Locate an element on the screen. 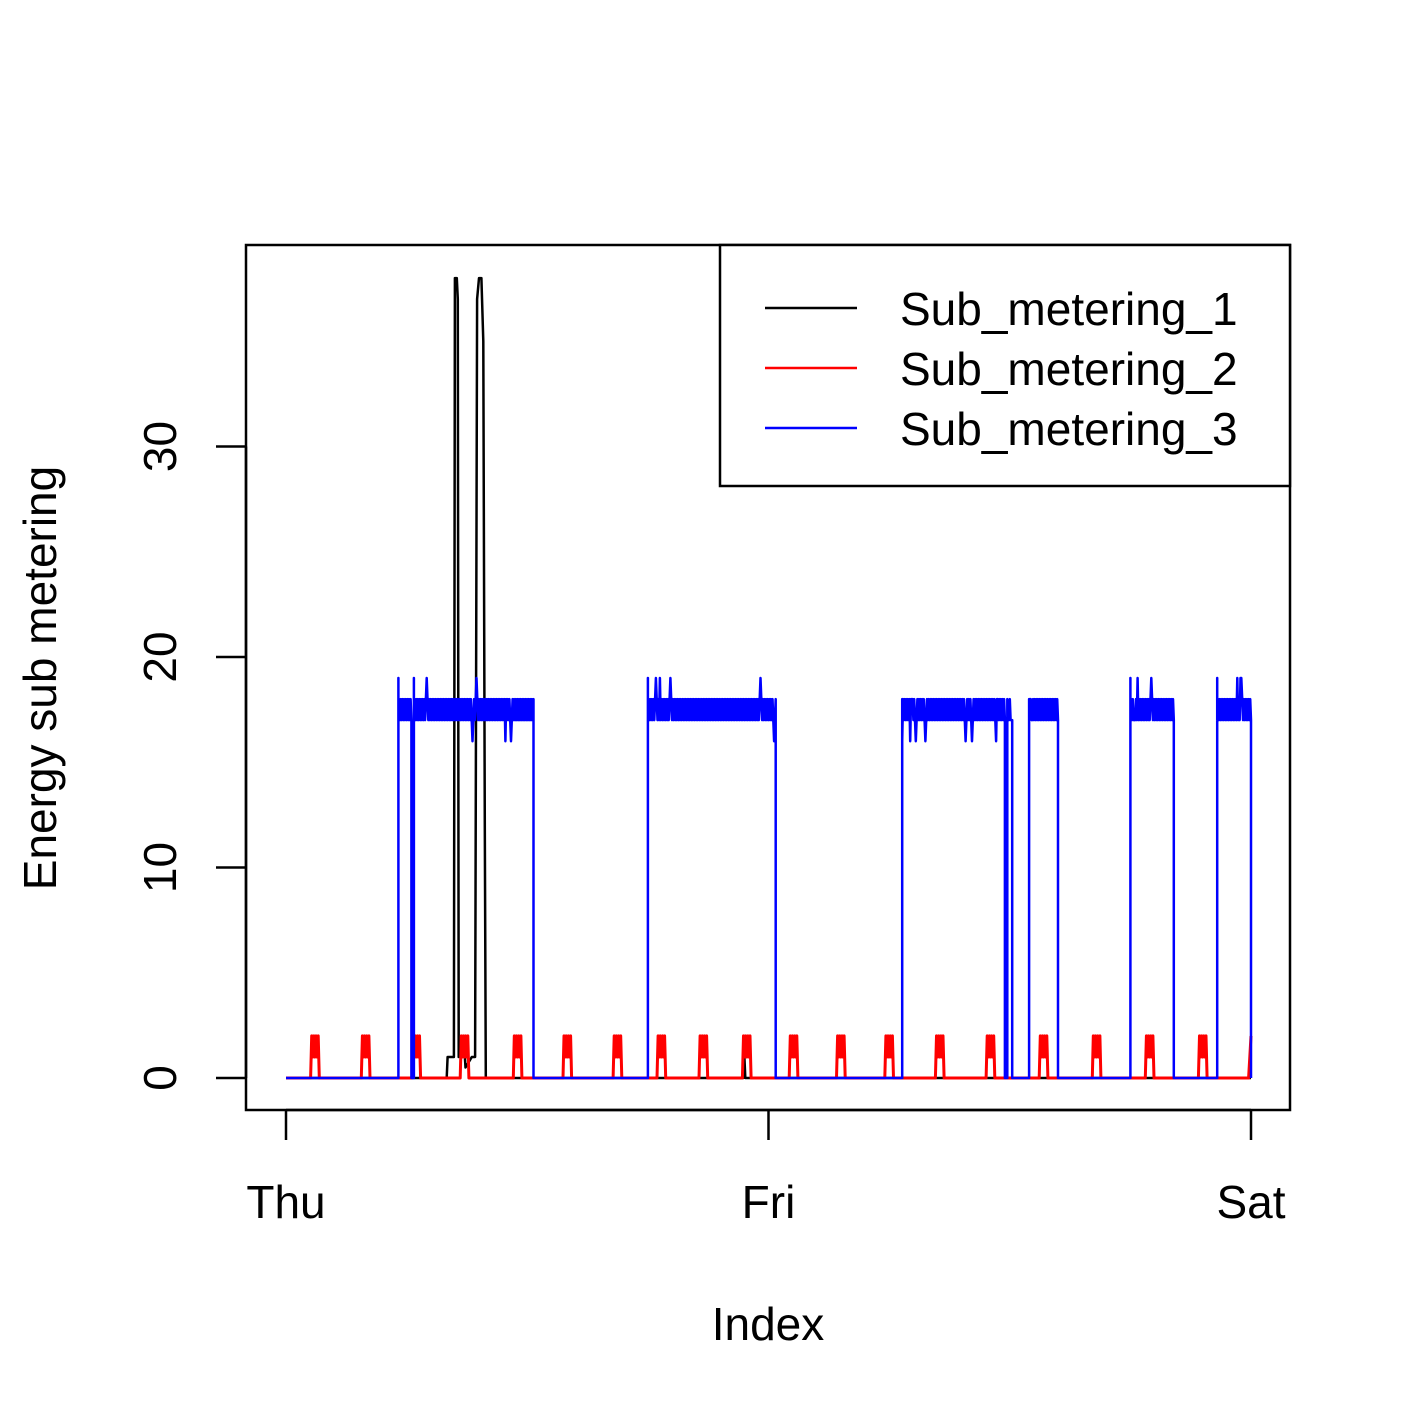  x-tick-label: Thu is located at coordinates (285, 1202).